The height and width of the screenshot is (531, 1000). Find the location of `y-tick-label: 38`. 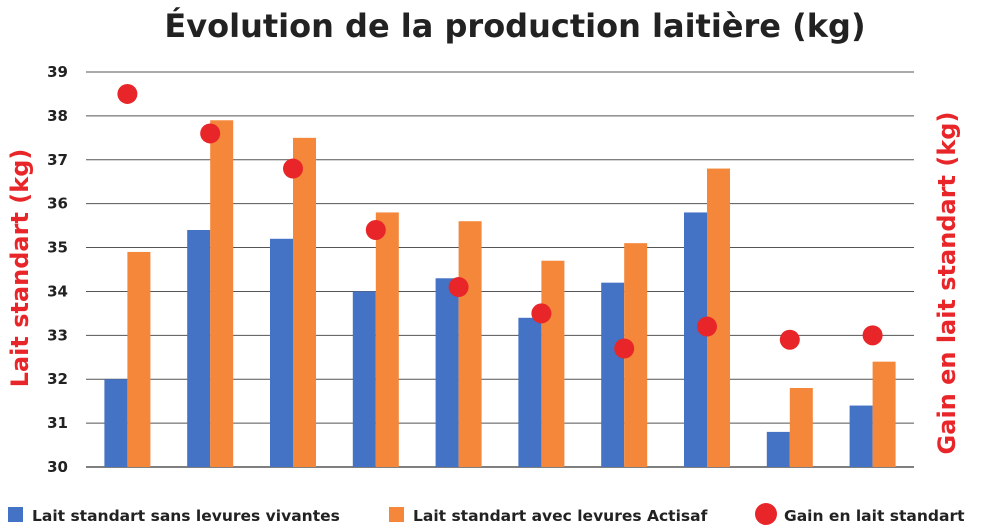

y-tick-label: 38 is located at coordinates (57, 116).